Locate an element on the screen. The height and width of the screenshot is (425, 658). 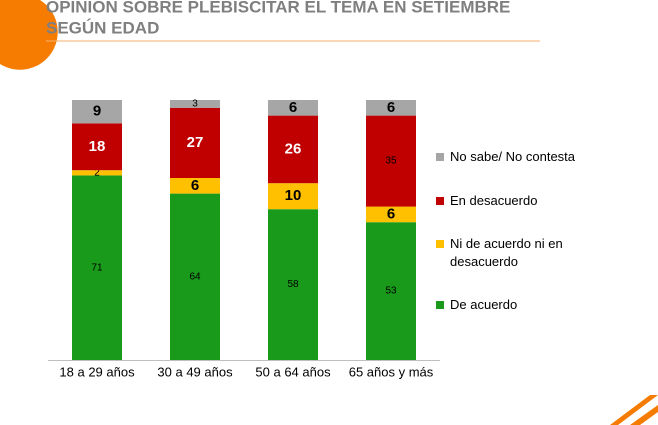
data-label: 27 is located at coordinates (195, 142).